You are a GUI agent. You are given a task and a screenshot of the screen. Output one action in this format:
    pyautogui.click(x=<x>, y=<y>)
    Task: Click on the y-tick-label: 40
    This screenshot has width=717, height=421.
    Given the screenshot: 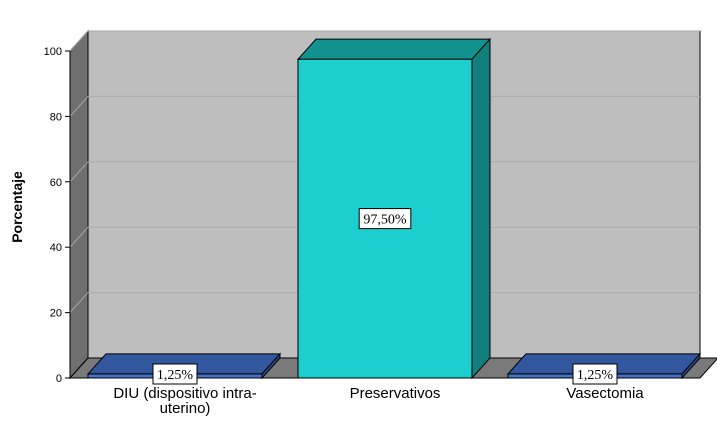 What is the action you would take?
    pyautogui.click(x=56, y=248)
    